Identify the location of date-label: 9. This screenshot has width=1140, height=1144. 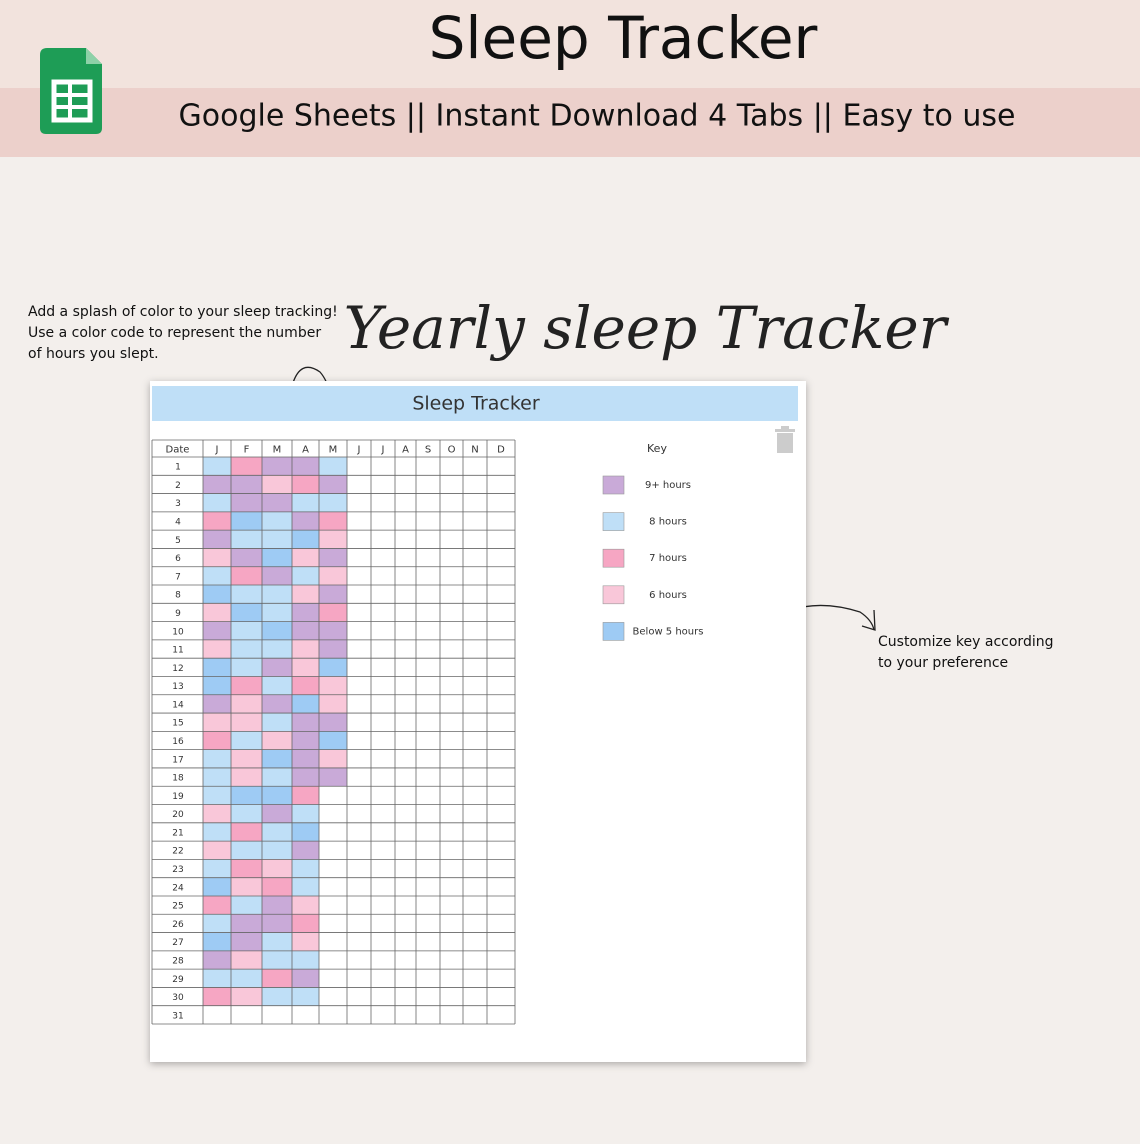
(178, 614).